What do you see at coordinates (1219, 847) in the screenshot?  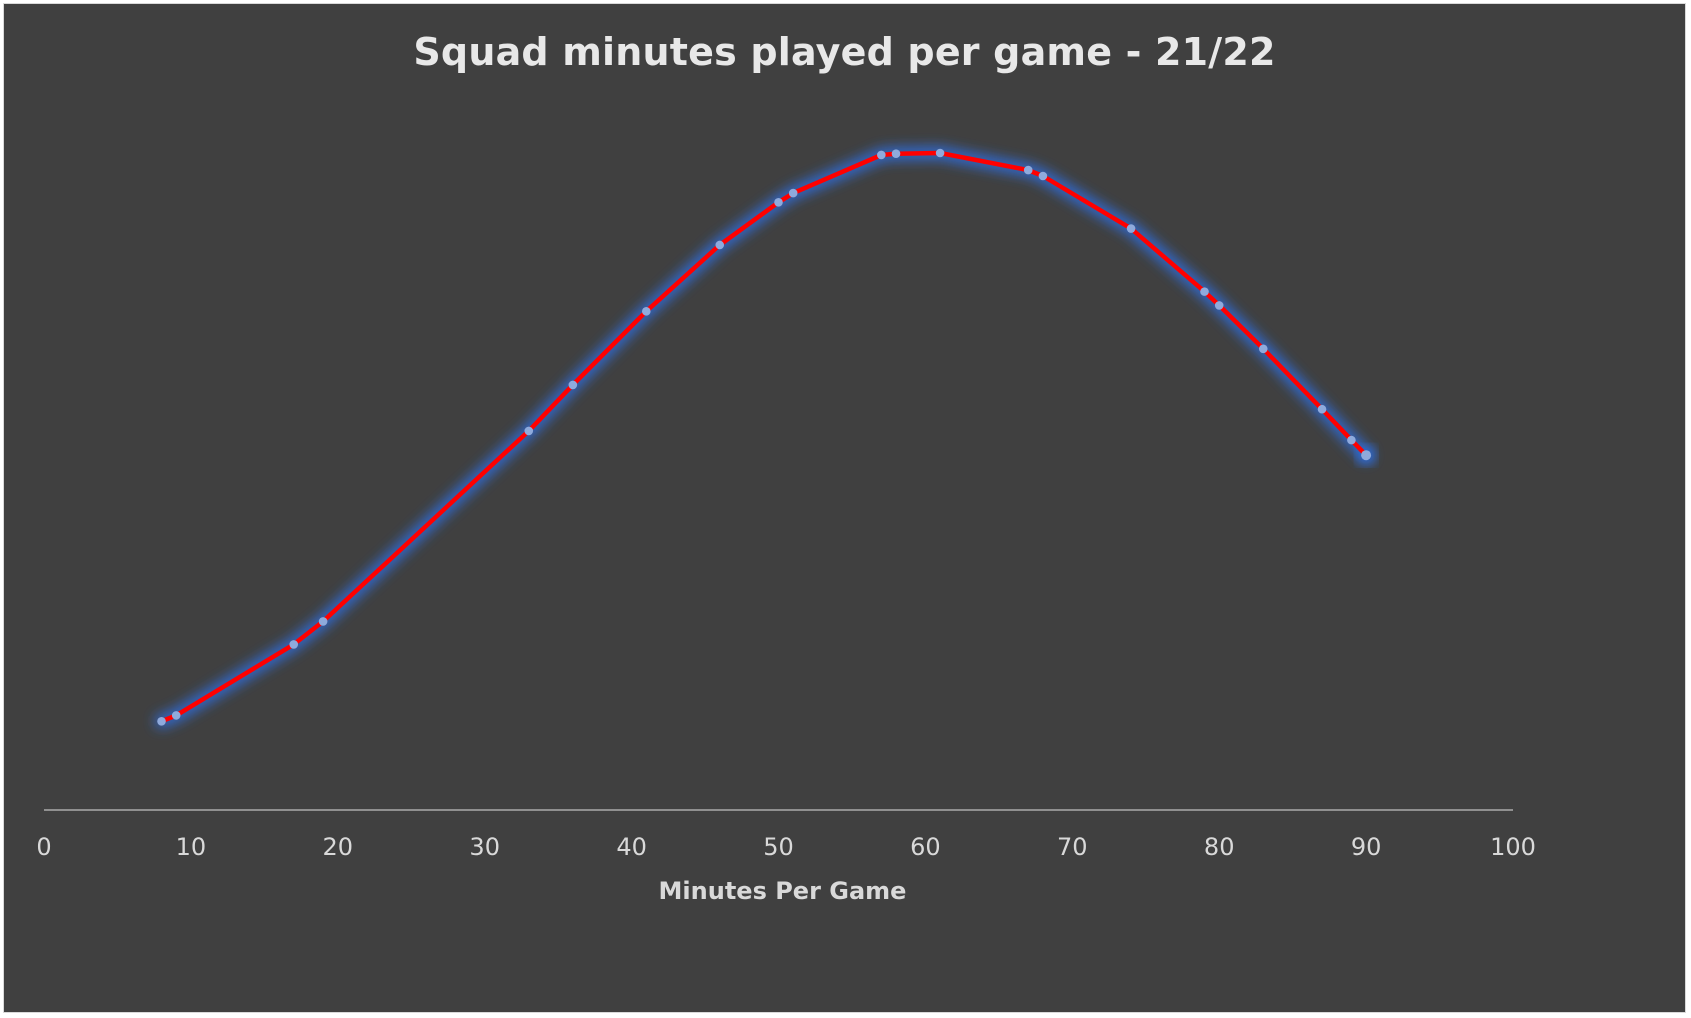 I see `x-tick-label: 80` at bounding box center [1219, 847].